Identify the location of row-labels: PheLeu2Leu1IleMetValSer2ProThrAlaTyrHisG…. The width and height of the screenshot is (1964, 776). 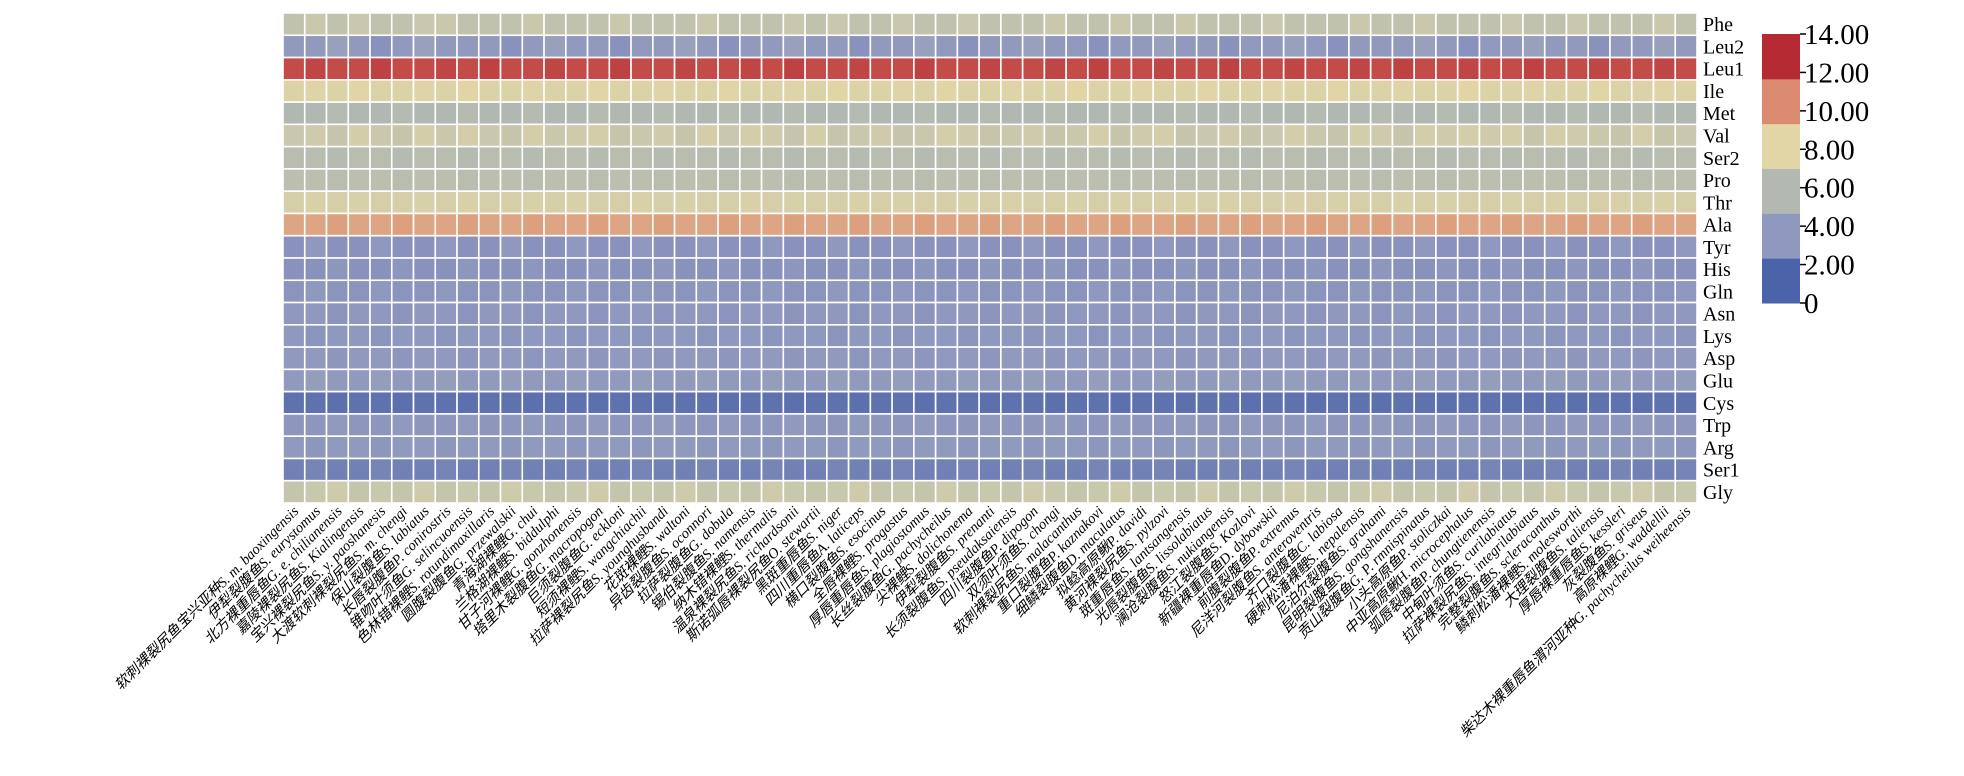
(1723, 259).